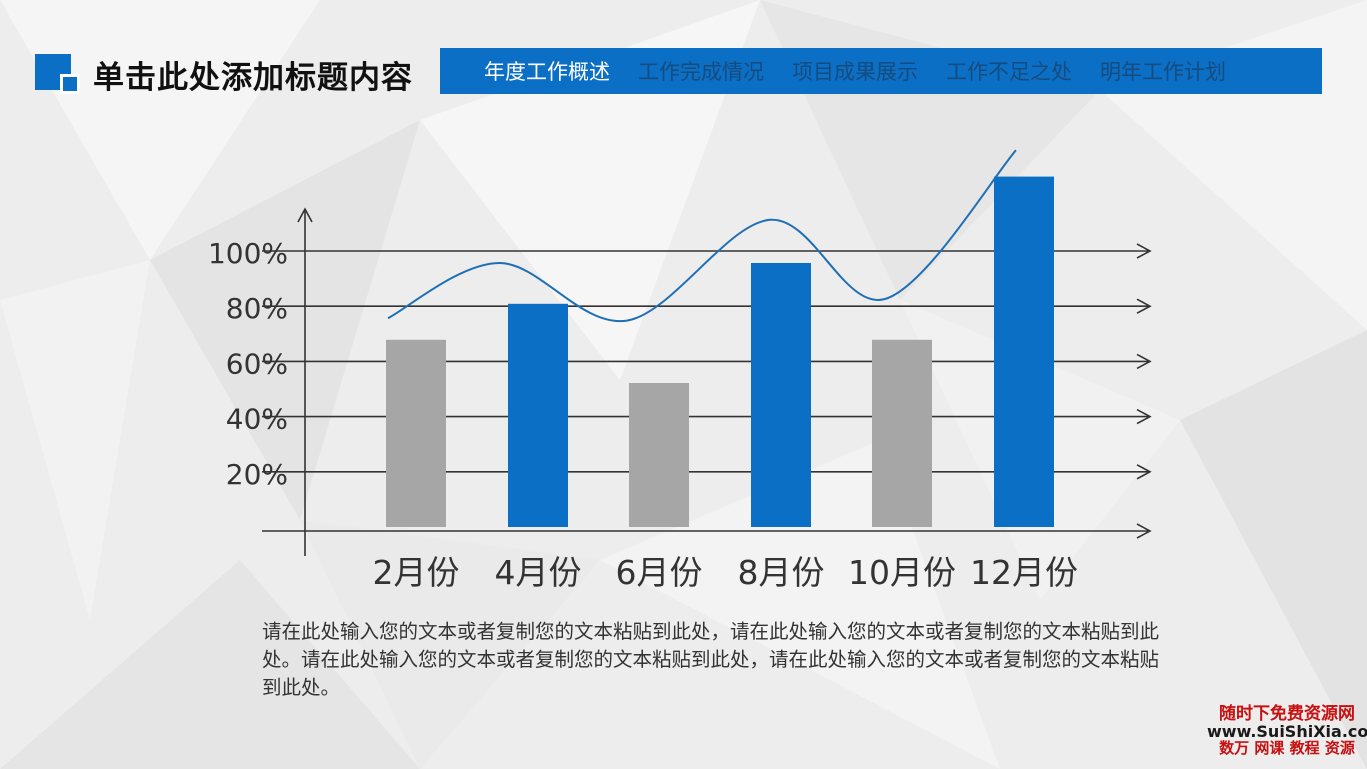 Image resolution: width=1367 pixels, height=769 pixels. Describe the element at coordinates (707, 531) in the screenshot. I see `x-axis` at that location.